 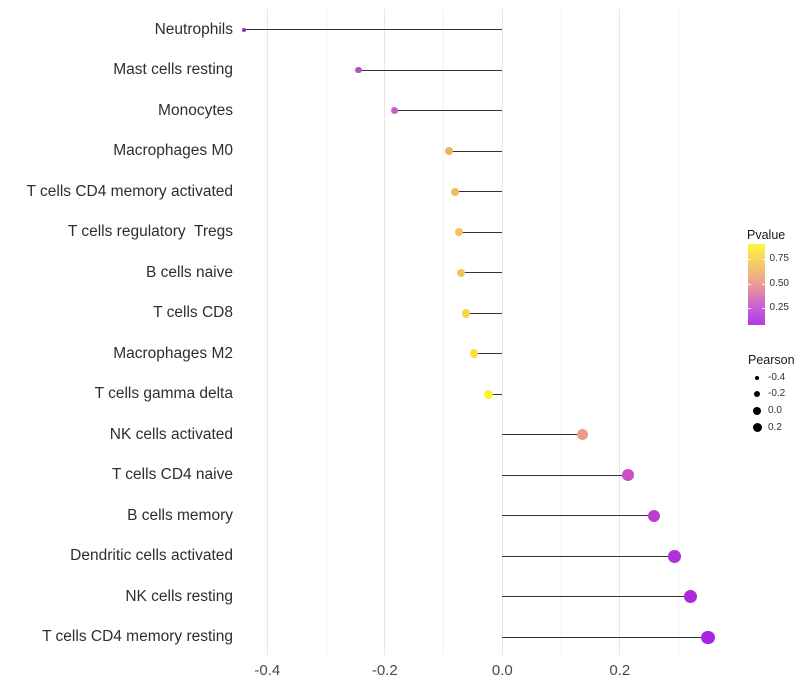 I want to click on x-tick-label: -0.4, so click(x=267, y=670).